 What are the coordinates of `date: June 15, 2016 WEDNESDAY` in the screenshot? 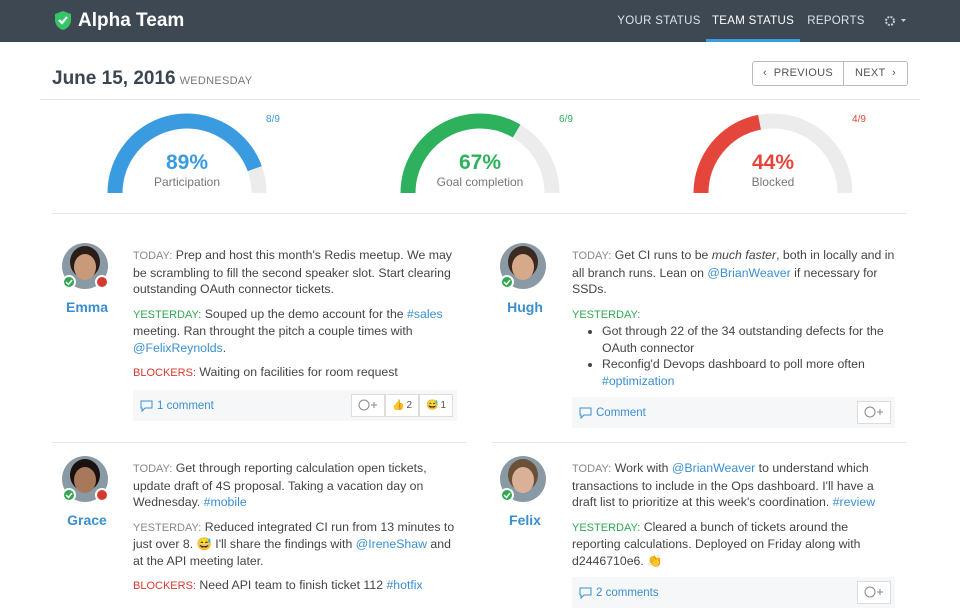 It's located at (152, 79).